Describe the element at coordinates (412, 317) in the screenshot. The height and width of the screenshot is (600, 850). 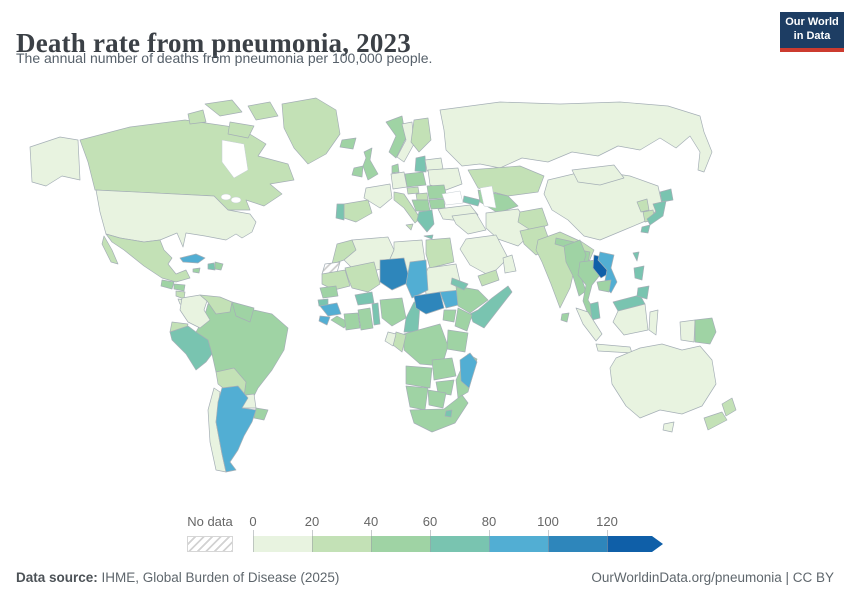
I see `country-cameroon` at that location.